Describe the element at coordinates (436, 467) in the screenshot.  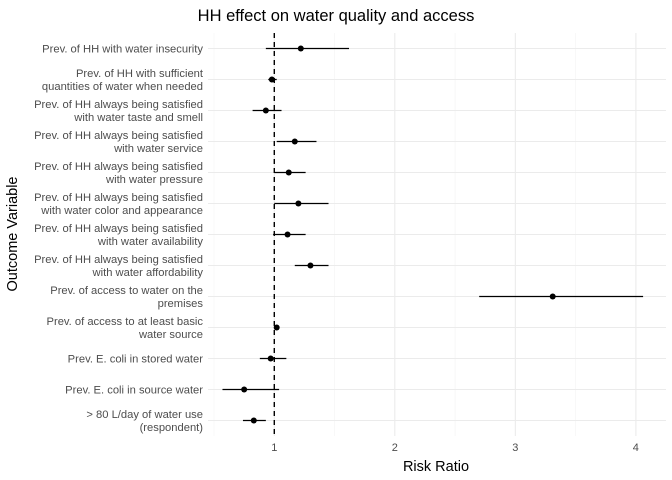
I see `x-axis-title: Risk Ratio` at that location.